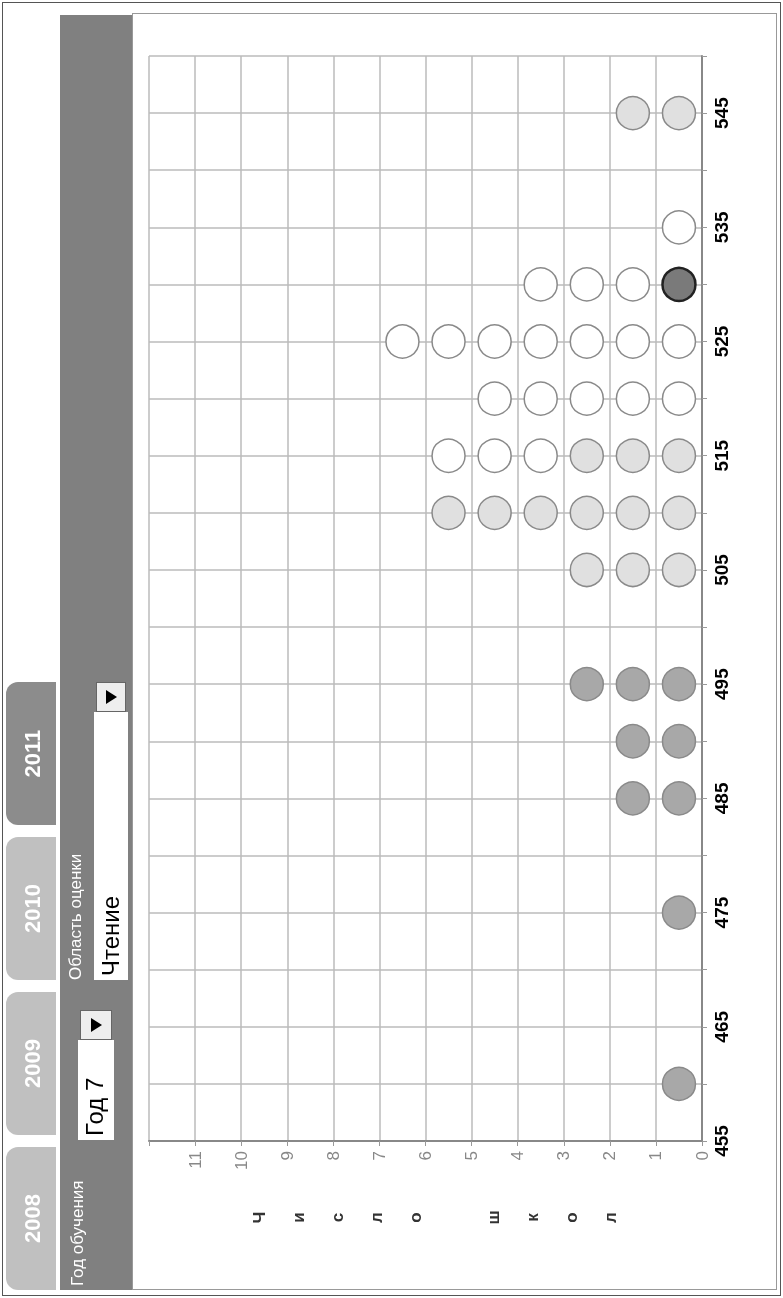 The width and height of the screenshot is (783, 1298). Describe the element at coordinates (31, 908) in the screenshot. I see `text: 2010` at that location.